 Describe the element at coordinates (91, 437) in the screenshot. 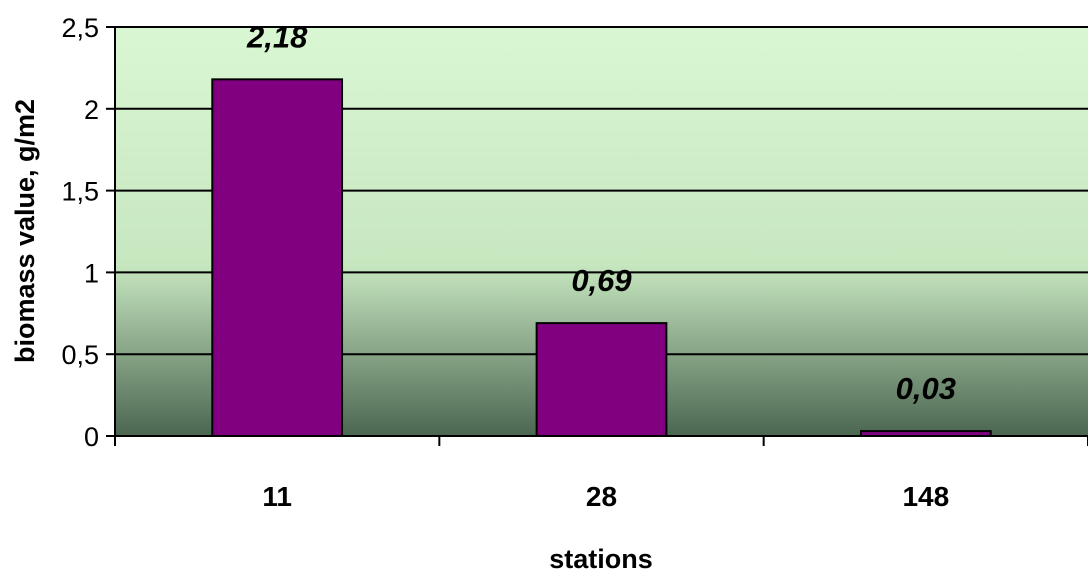

I see `y-tick-label: 0` at that location.